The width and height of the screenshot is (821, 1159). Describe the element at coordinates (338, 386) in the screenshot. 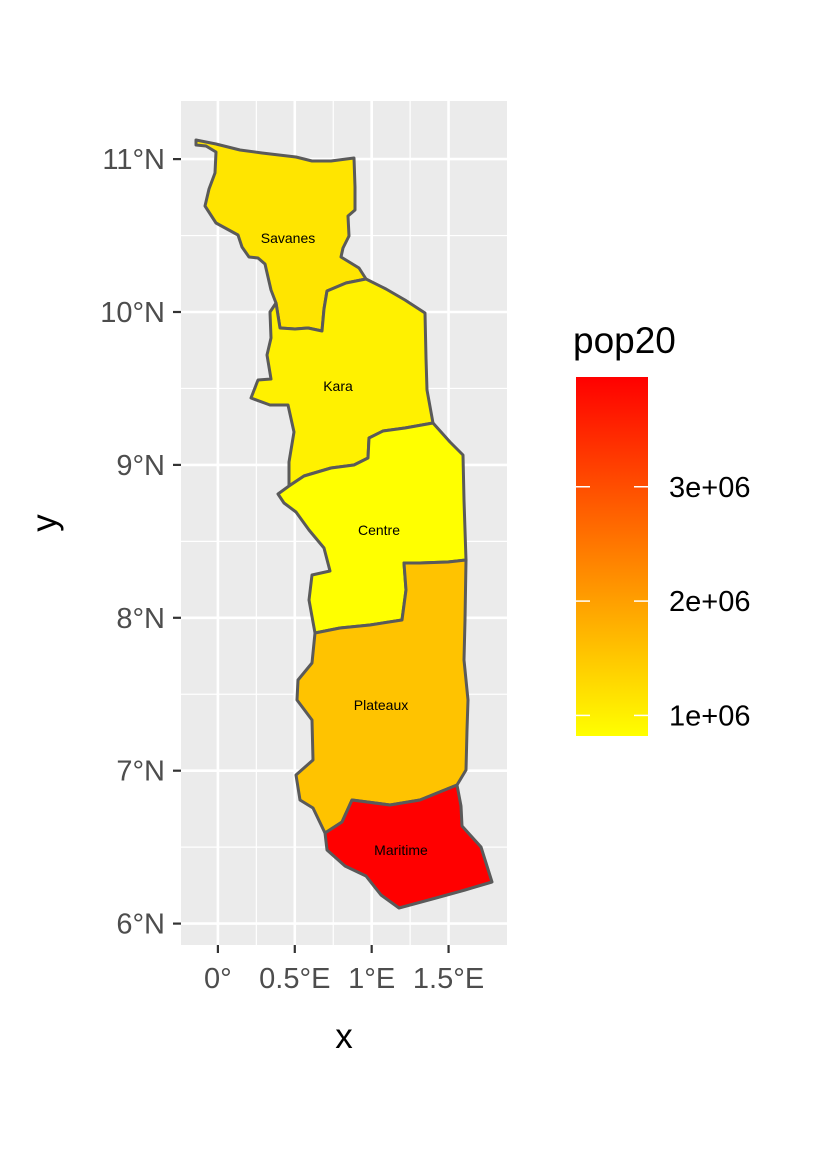

I see `region-label-kara: Kara` at that location.